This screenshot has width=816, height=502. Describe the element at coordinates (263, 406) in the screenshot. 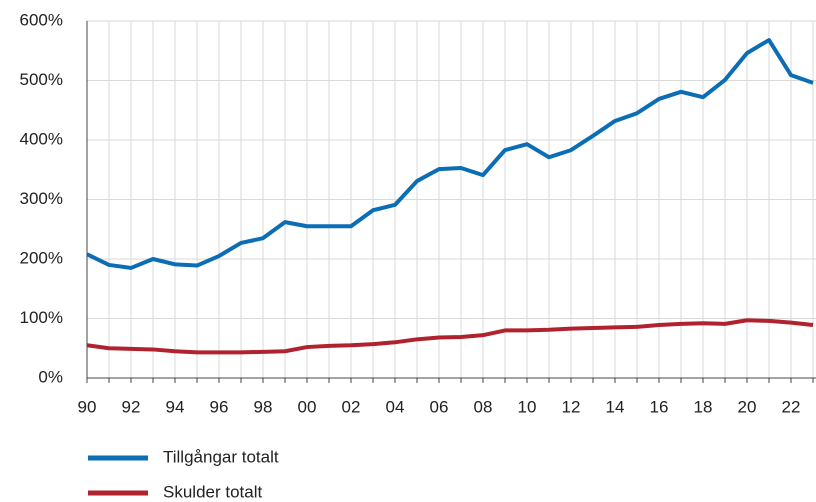

I see `x-tick-label: 98` at that location.